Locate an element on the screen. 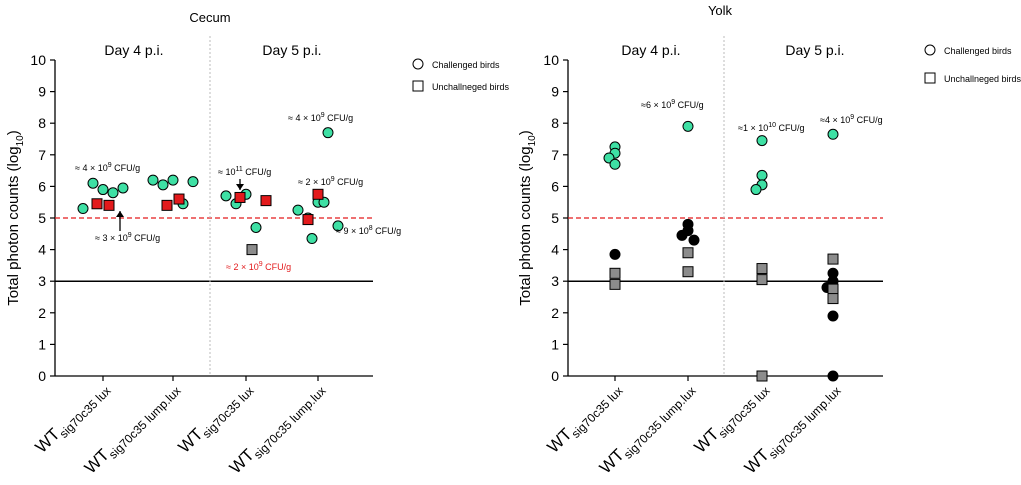 This screenshot has width=1021, height=485. cfu-annotation: ≈4 × 109 CFU/g is located at coordinates (851, 119).